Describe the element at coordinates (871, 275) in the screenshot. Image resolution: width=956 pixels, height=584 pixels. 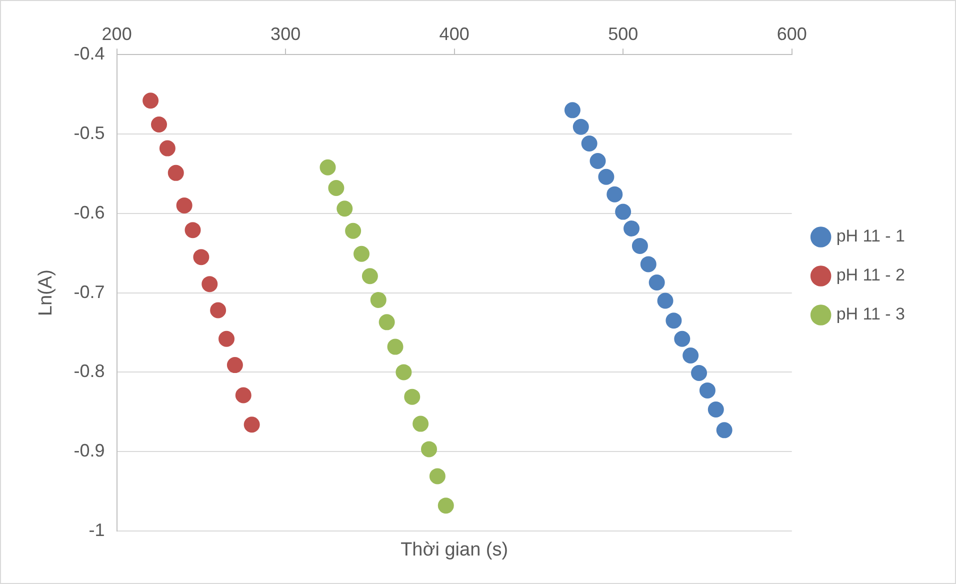
I see `legend-label: pH 11 - 2` at that location.